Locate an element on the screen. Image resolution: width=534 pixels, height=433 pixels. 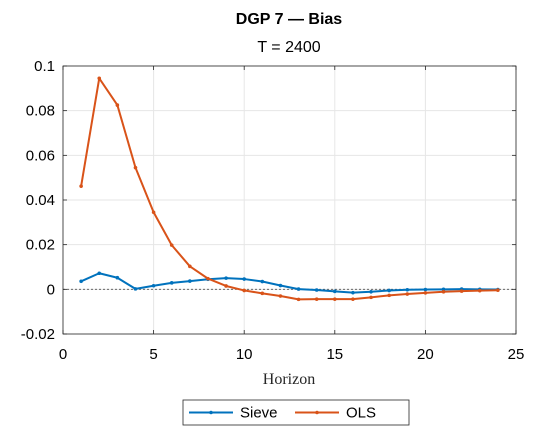
x-tick-label: 5 is located at coordinates (153, 354).